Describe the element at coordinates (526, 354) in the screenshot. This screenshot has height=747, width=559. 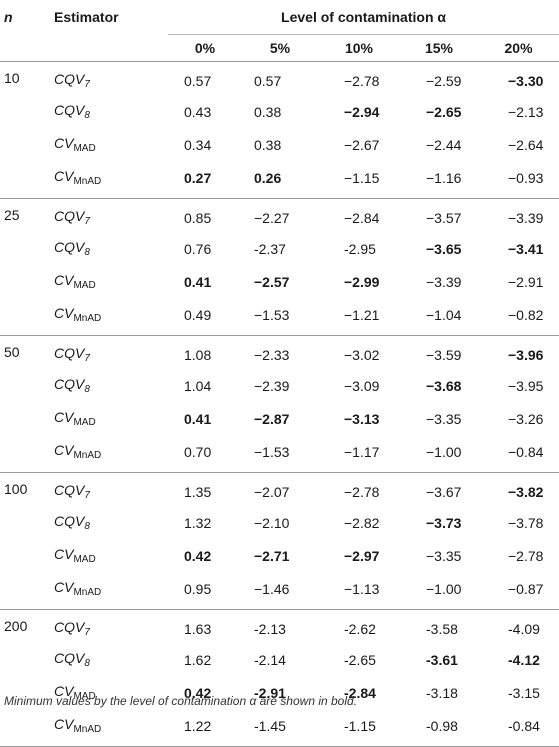
I see `value-cell: −3.96` at that location.